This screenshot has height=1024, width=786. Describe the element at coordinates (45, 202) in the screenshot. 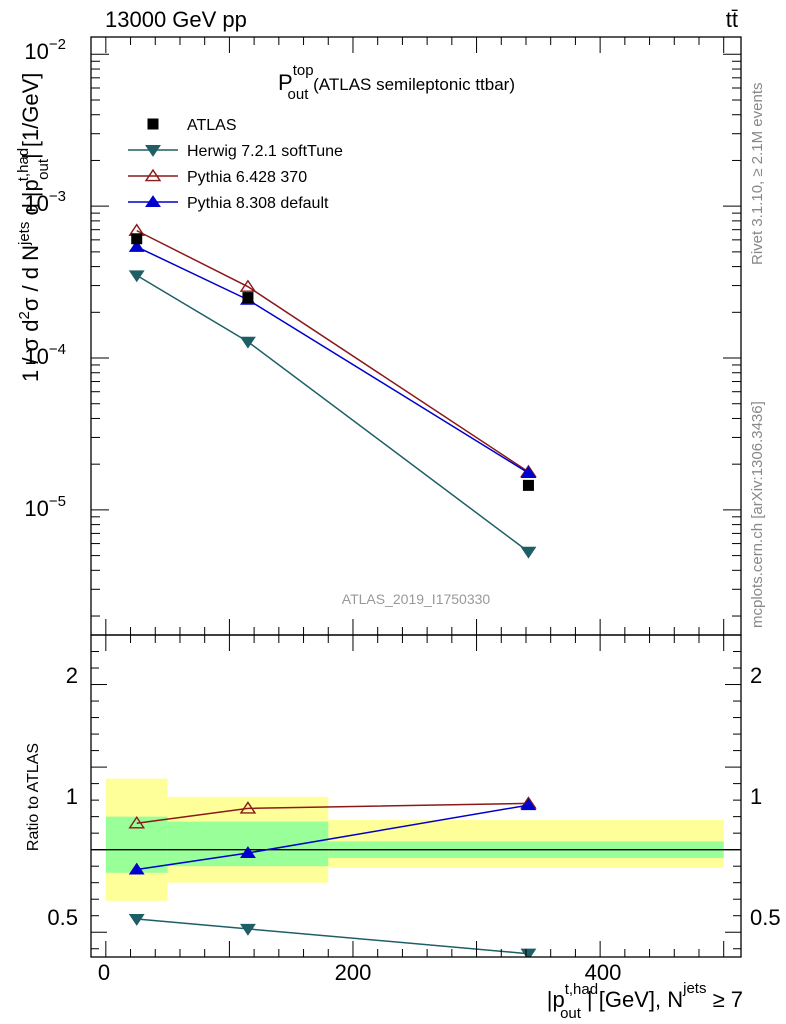

I see `y-tick-label-1e-3: 10⁻³` at that location.